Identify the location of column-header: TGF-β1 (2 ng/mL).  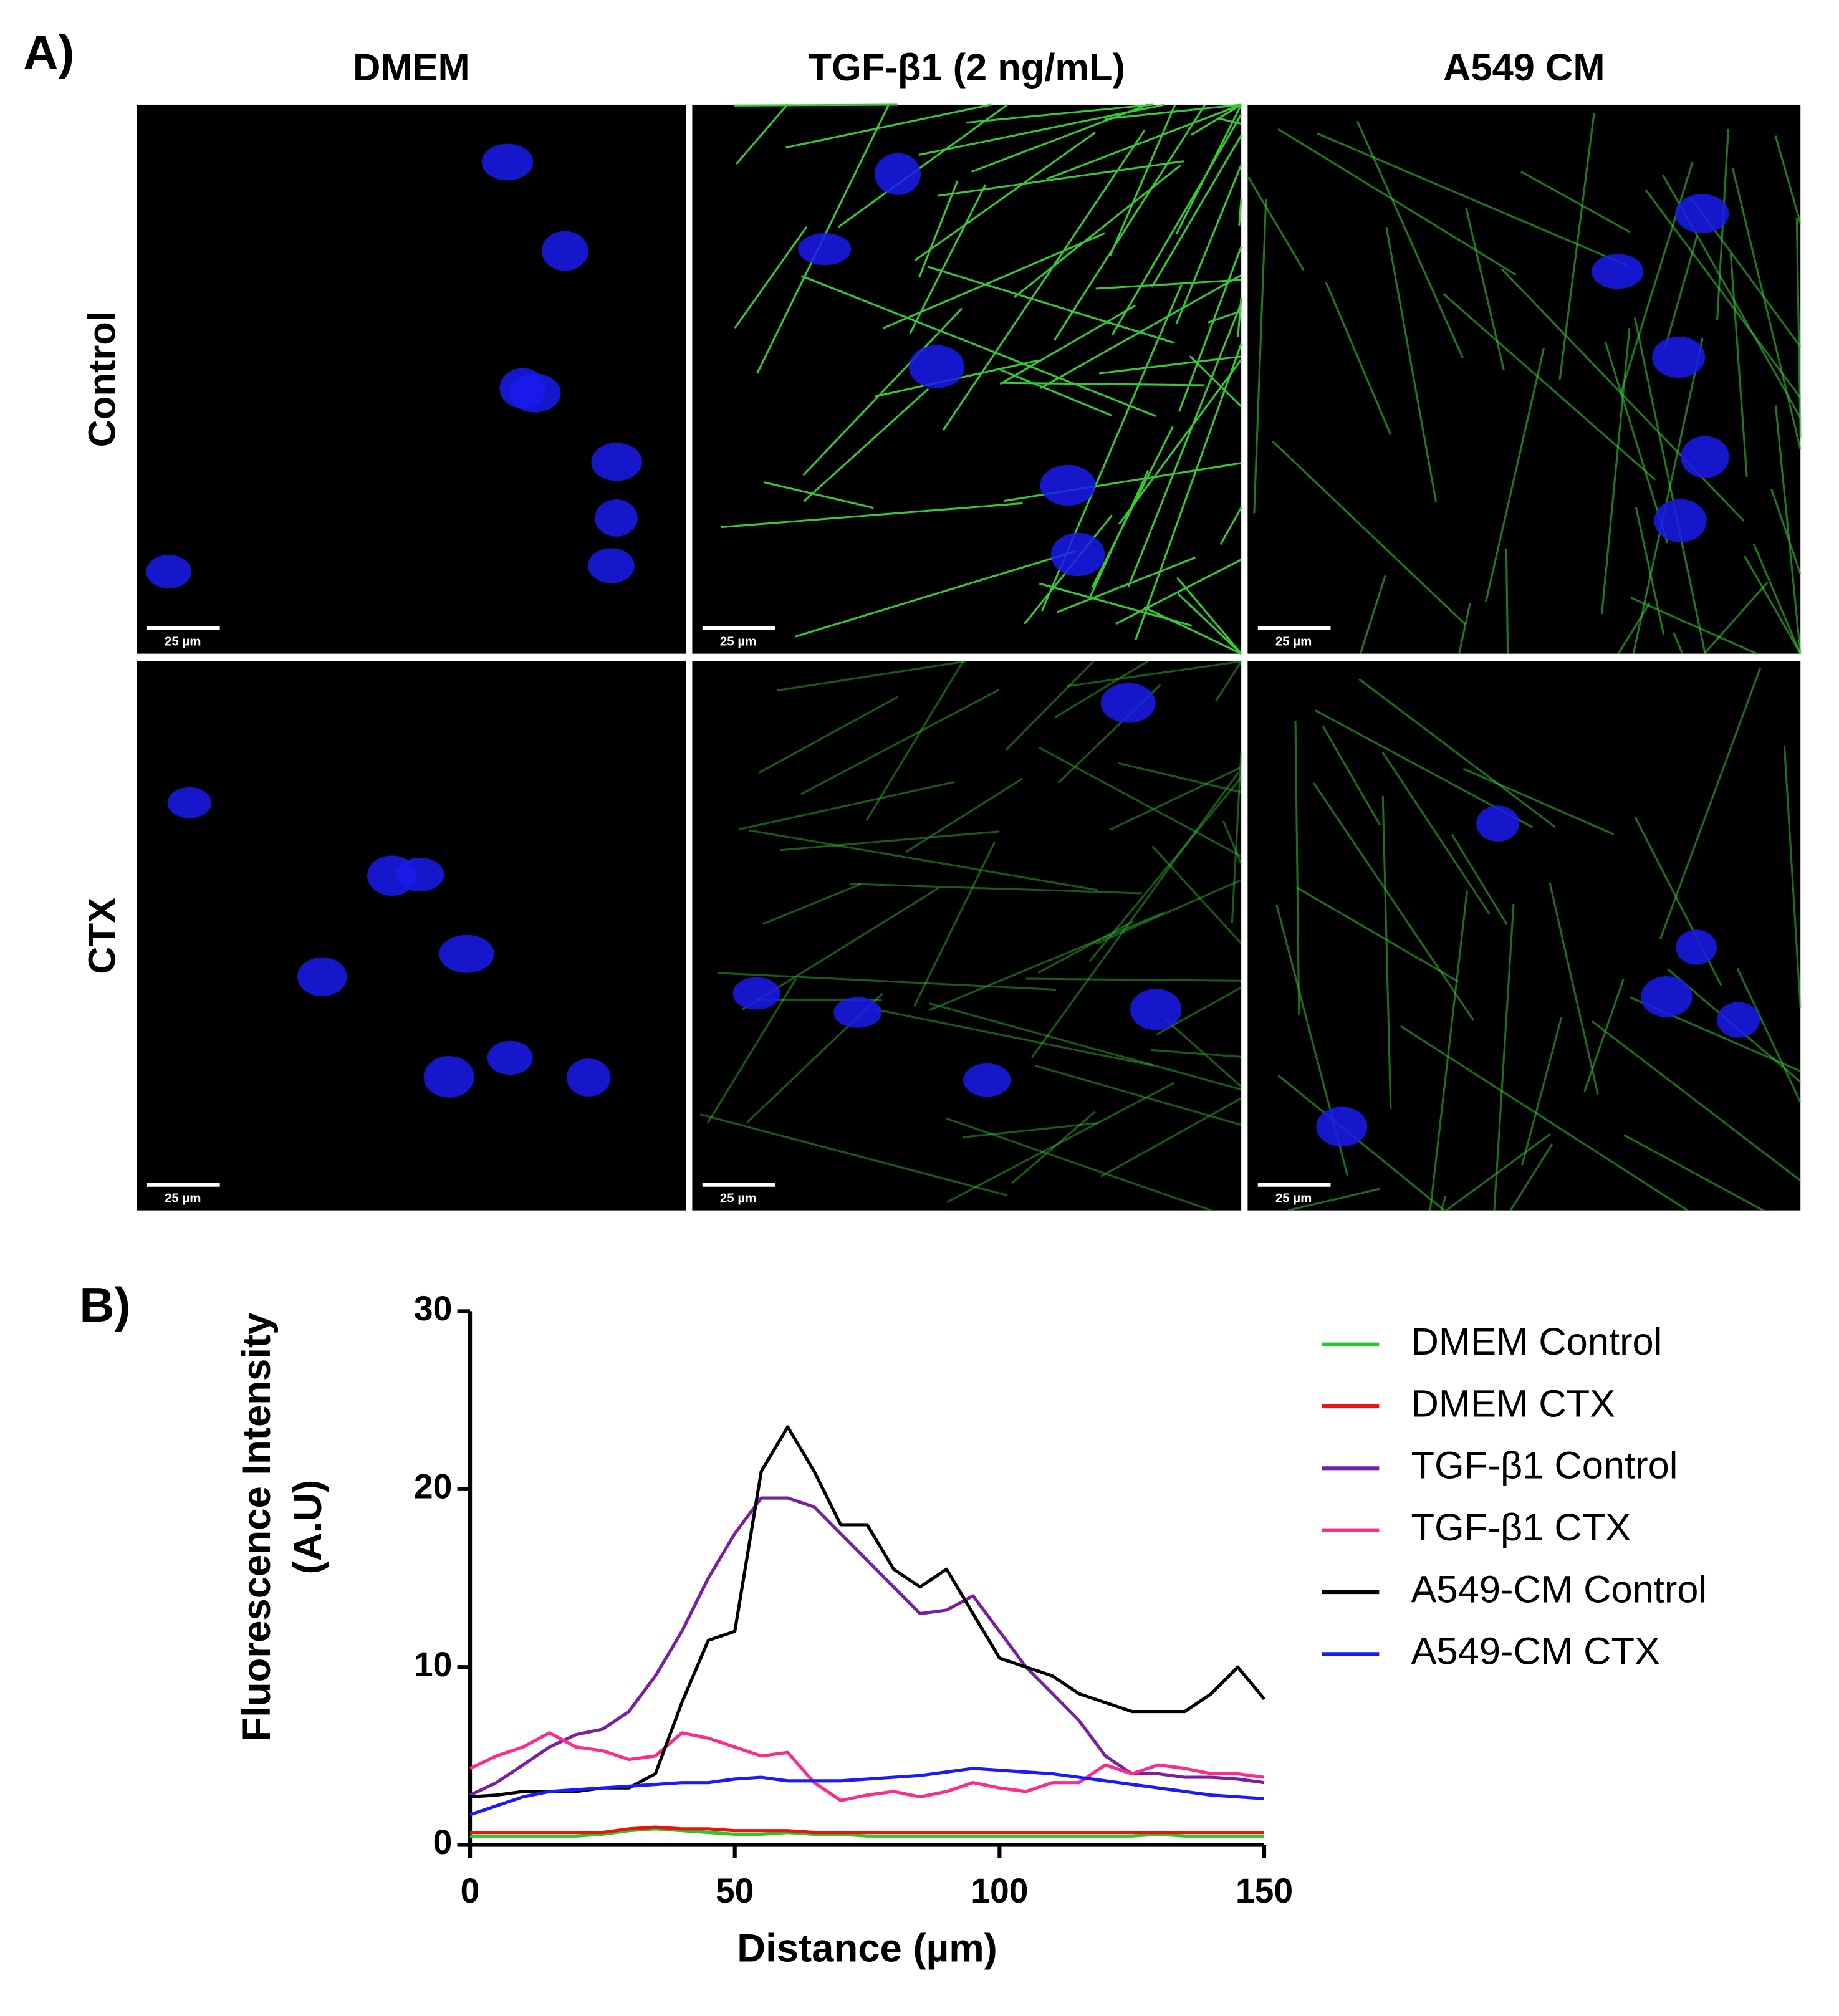
(967, 67).